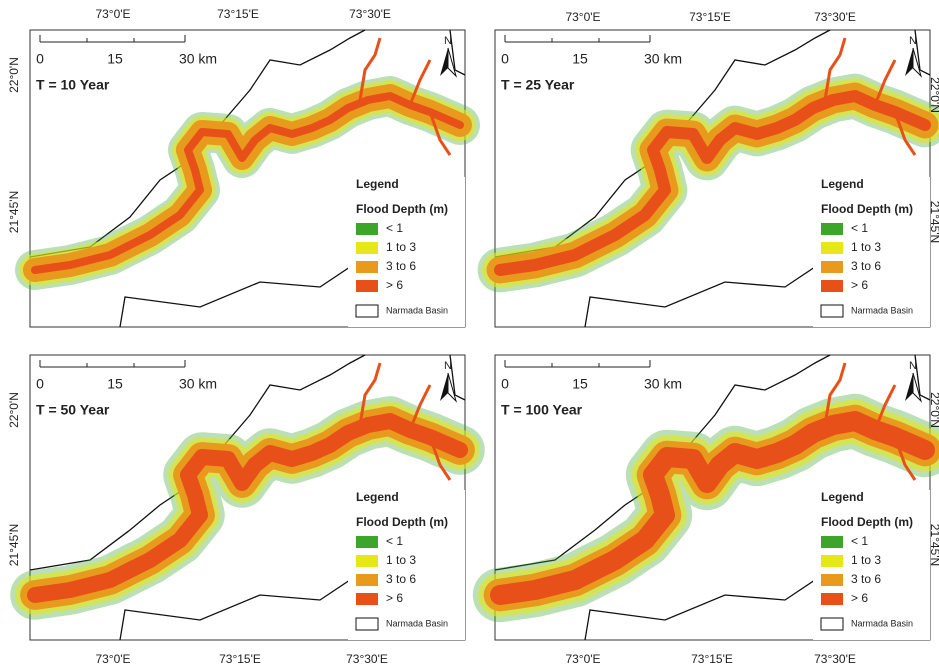 The width and height of the screenshot is (939, 670). Describe the element at coordinates (73, 410) in the screenshot. I see `panel-title: T = 50 Year` at that location.